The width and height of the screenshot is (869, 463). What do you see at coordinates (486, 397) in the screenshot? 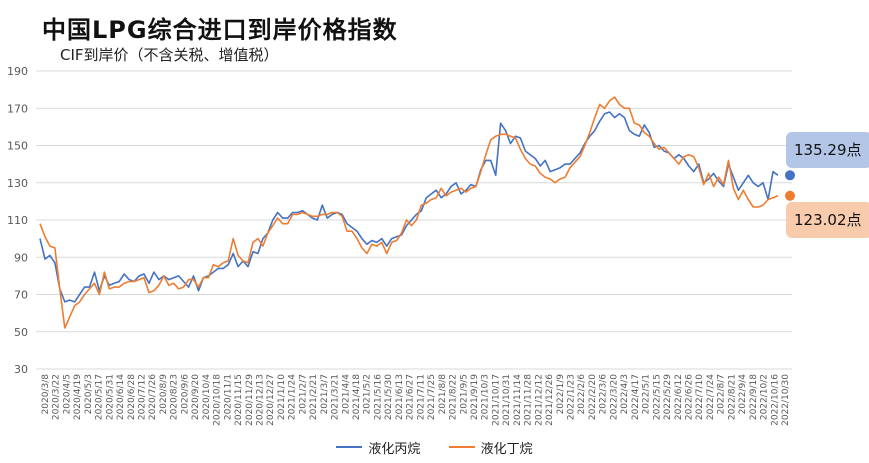
I see `x-tick-label: 2021/10/3` at bounding box center [486, 397].